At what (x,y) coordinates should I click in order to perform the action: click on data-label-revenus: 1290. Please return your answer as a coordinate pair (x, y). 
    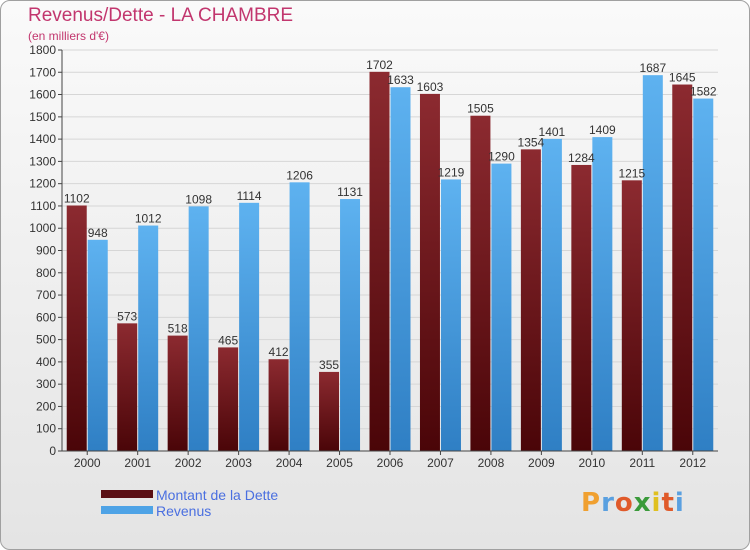
    Looking at the image, I should click on (501, 157).